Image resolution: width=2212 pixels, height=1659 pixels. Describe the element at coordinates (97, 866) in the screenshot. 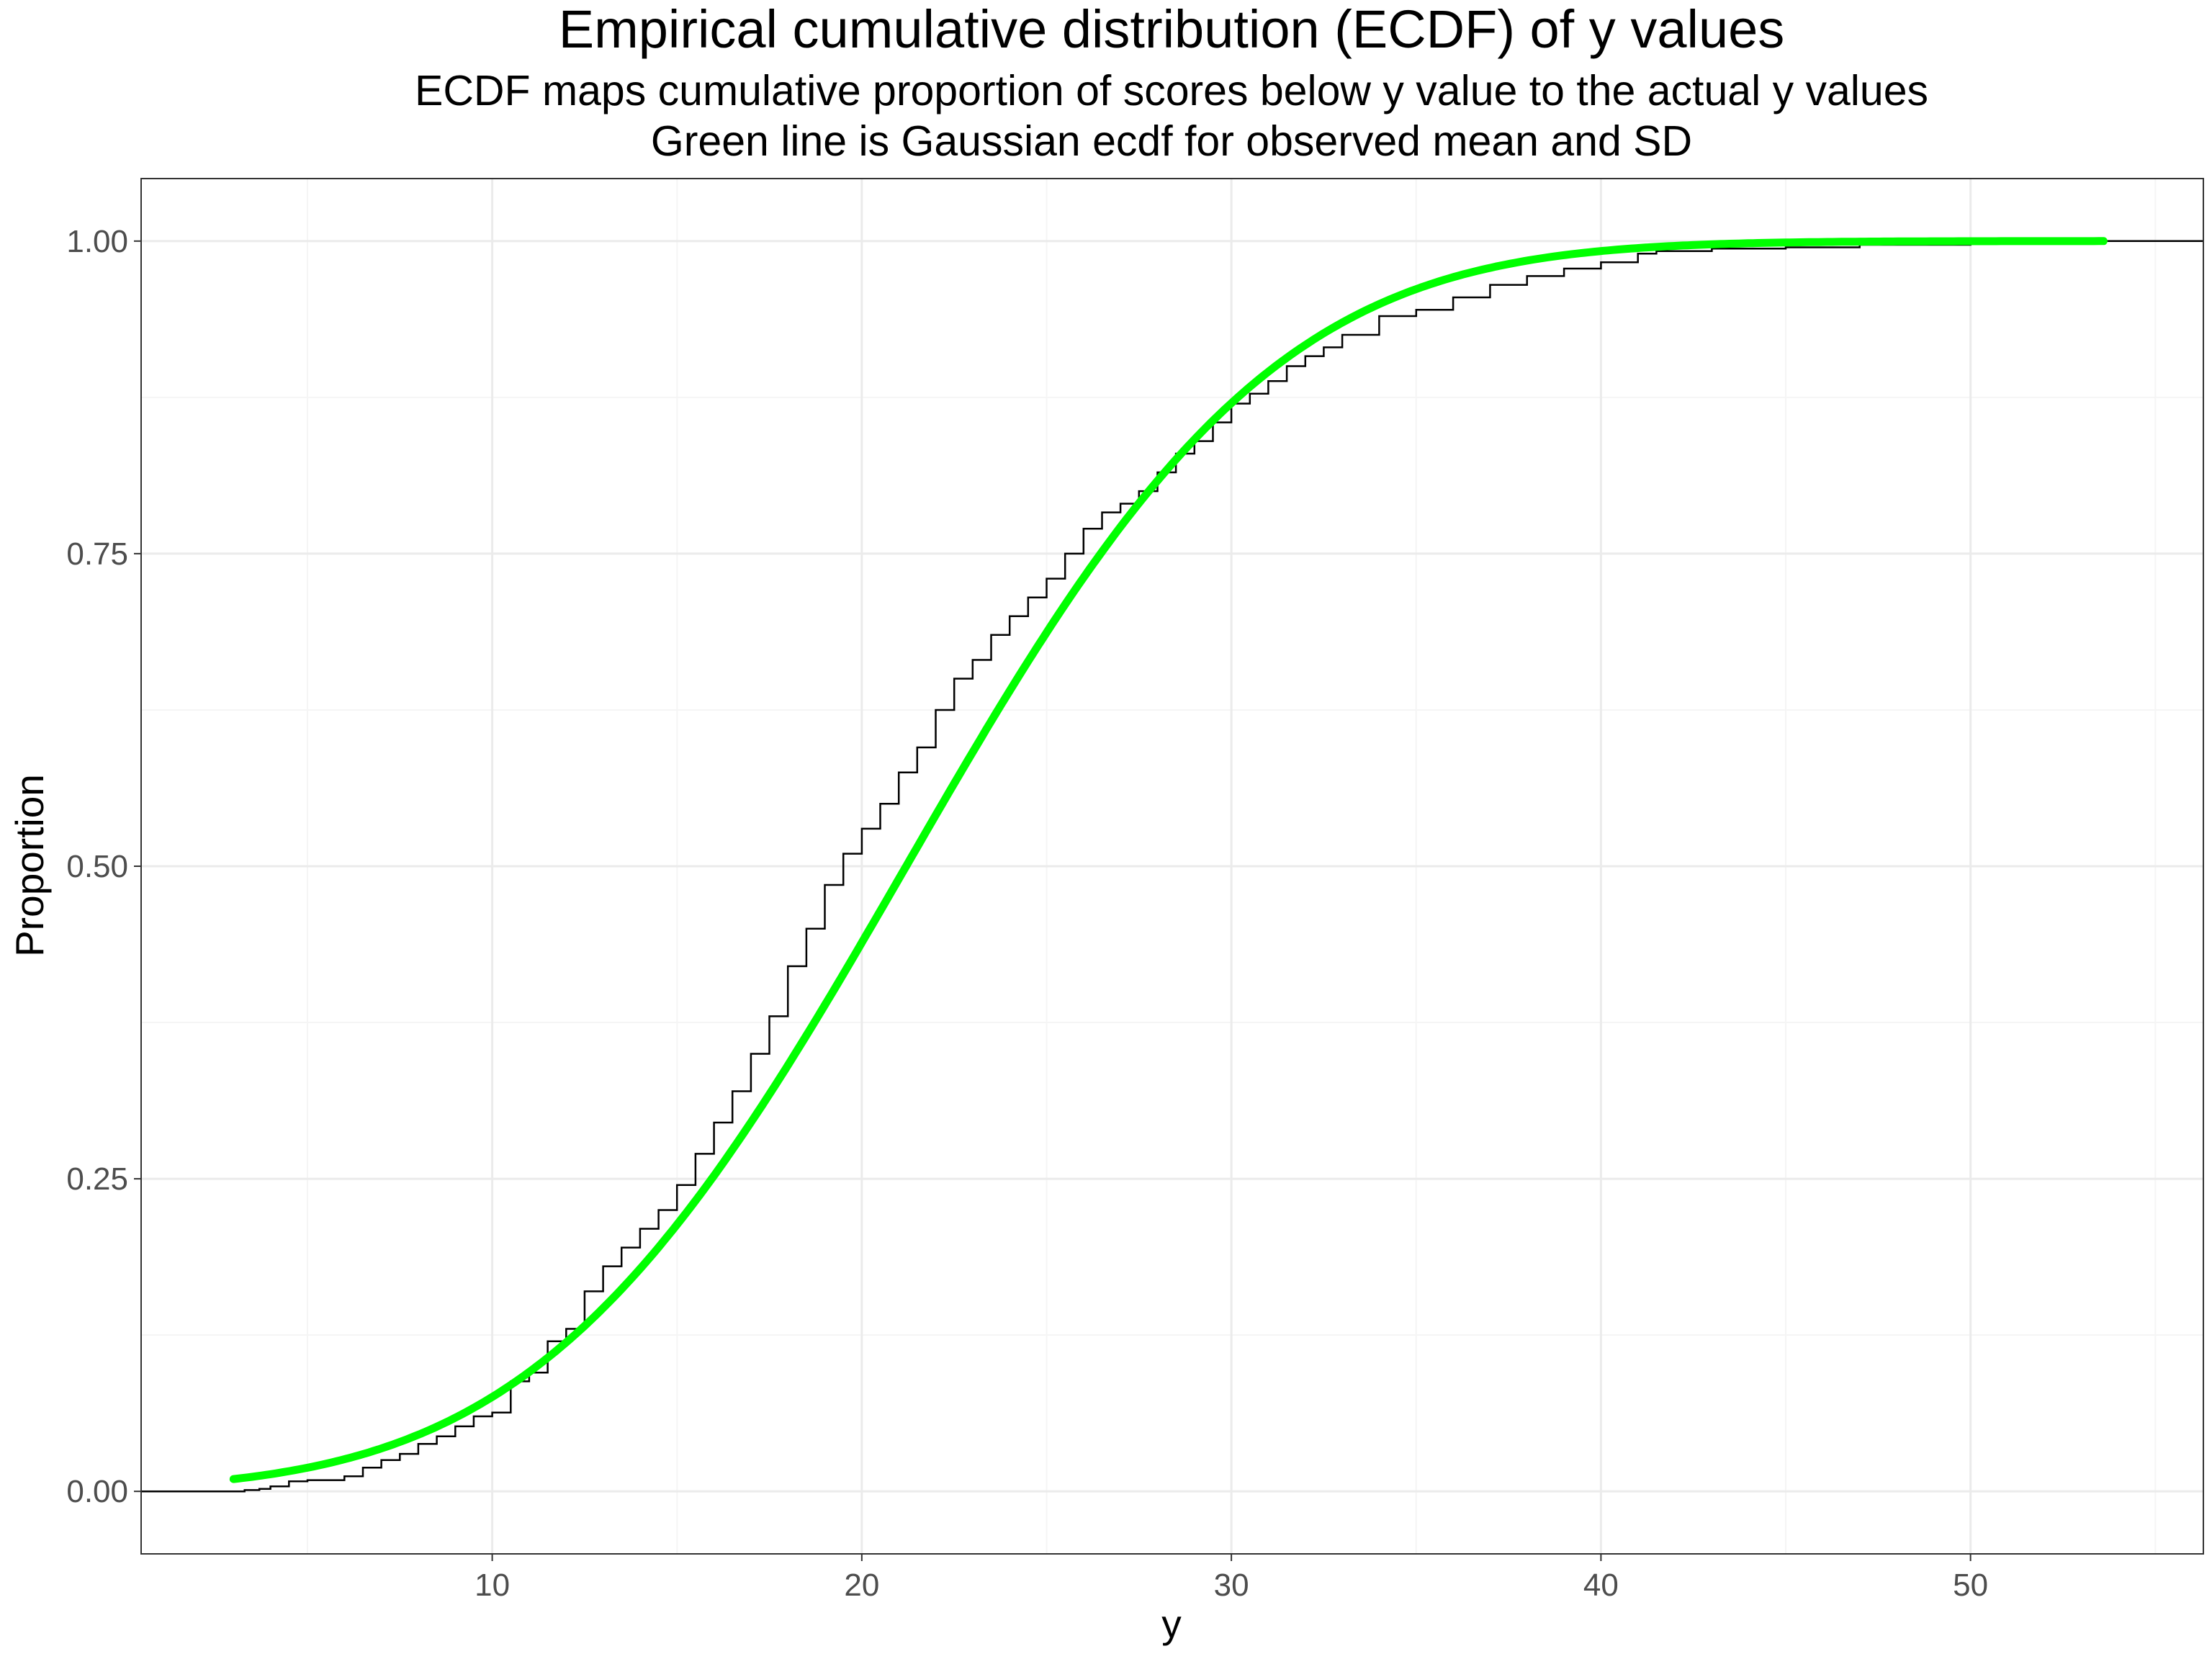

I see `y-tick-label: 0.50` at that location.